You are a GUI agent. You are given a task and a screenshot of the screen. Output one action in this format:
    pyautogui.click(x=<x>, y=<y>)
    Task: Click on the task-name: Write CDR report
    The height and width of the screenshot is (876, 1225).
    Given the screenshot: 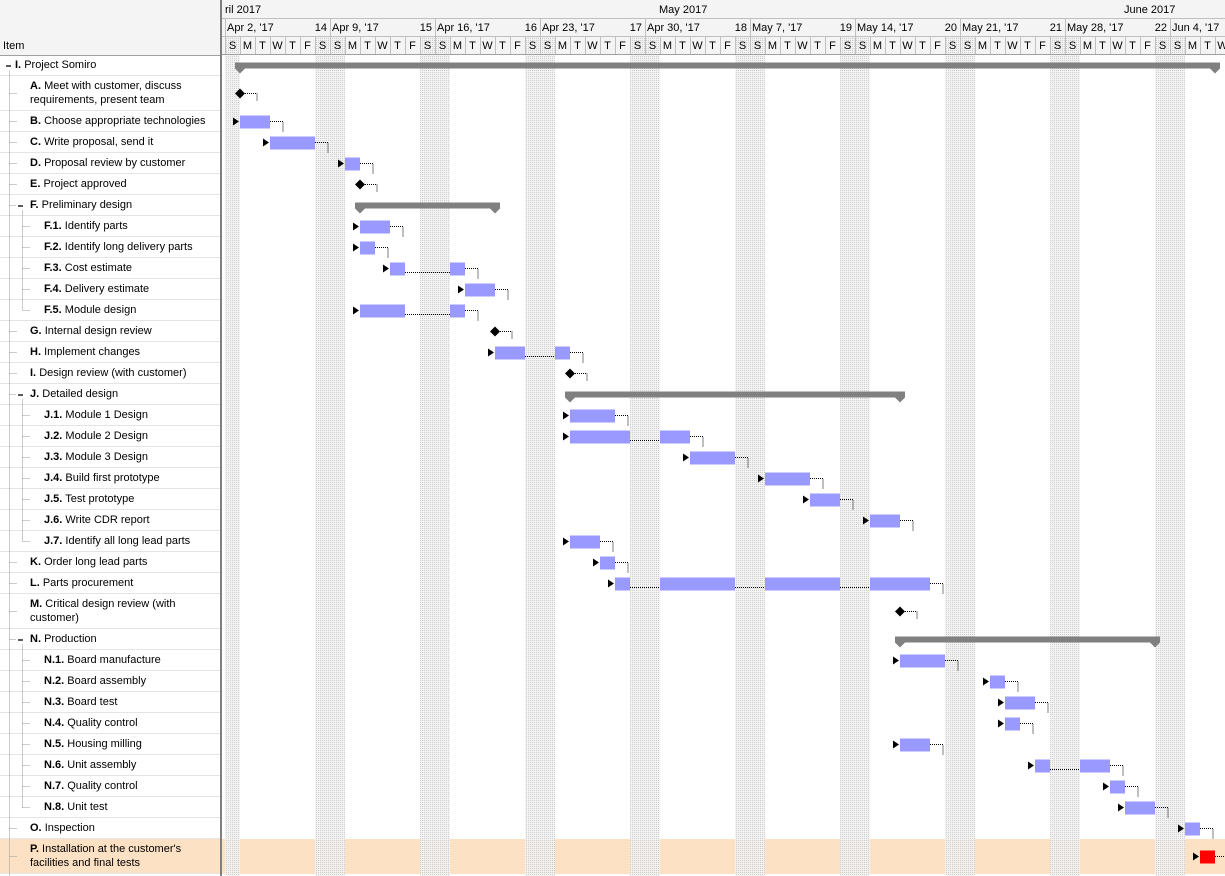 What is the action you would take?
    pyautogui.click(x=107, y=520)
    